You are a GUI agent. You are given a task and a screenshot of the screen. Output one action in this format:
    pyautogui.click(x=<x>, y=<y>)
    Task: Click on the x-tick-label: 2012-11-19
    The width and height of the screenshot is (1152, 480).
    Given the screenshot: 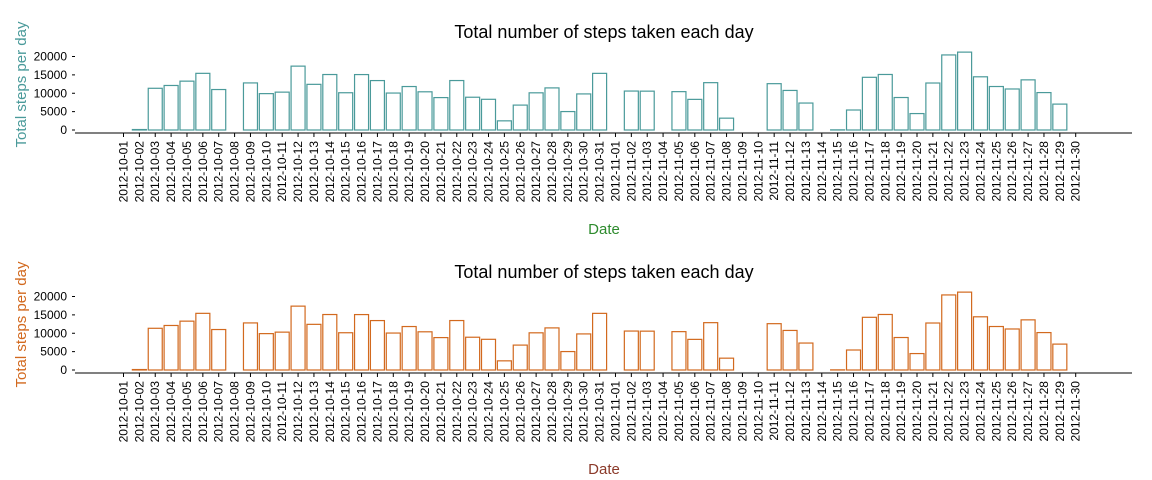 What is the action you would take?
    pyautogui.click(x=901, y=411)
    